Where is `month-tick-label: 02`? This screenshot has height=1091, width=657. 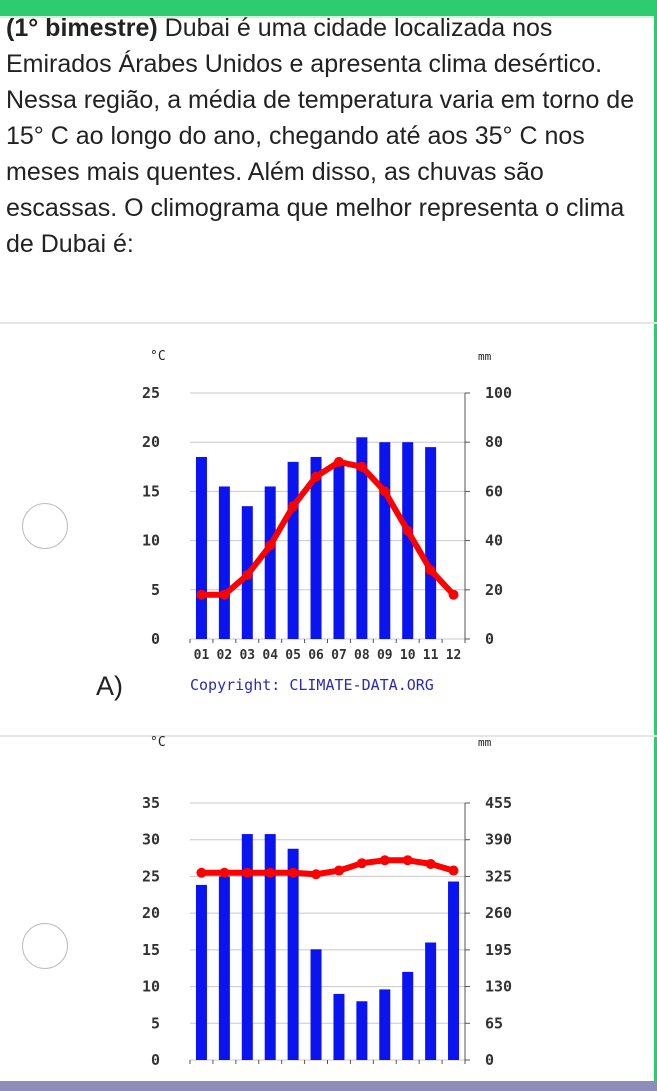
month-tick-label: 02 is located at coordinates (225, 655).